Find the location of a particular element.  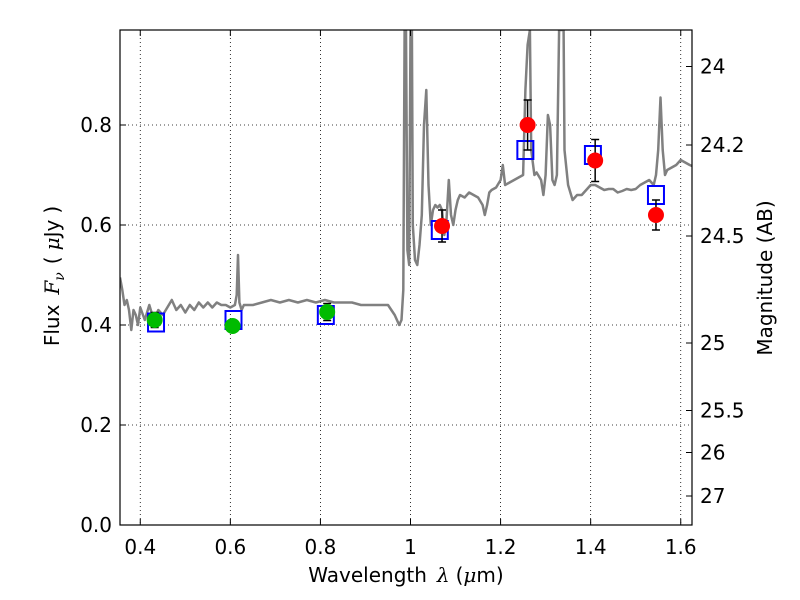

y-tick-label: 0.4 is located at coordinates (96, 325).